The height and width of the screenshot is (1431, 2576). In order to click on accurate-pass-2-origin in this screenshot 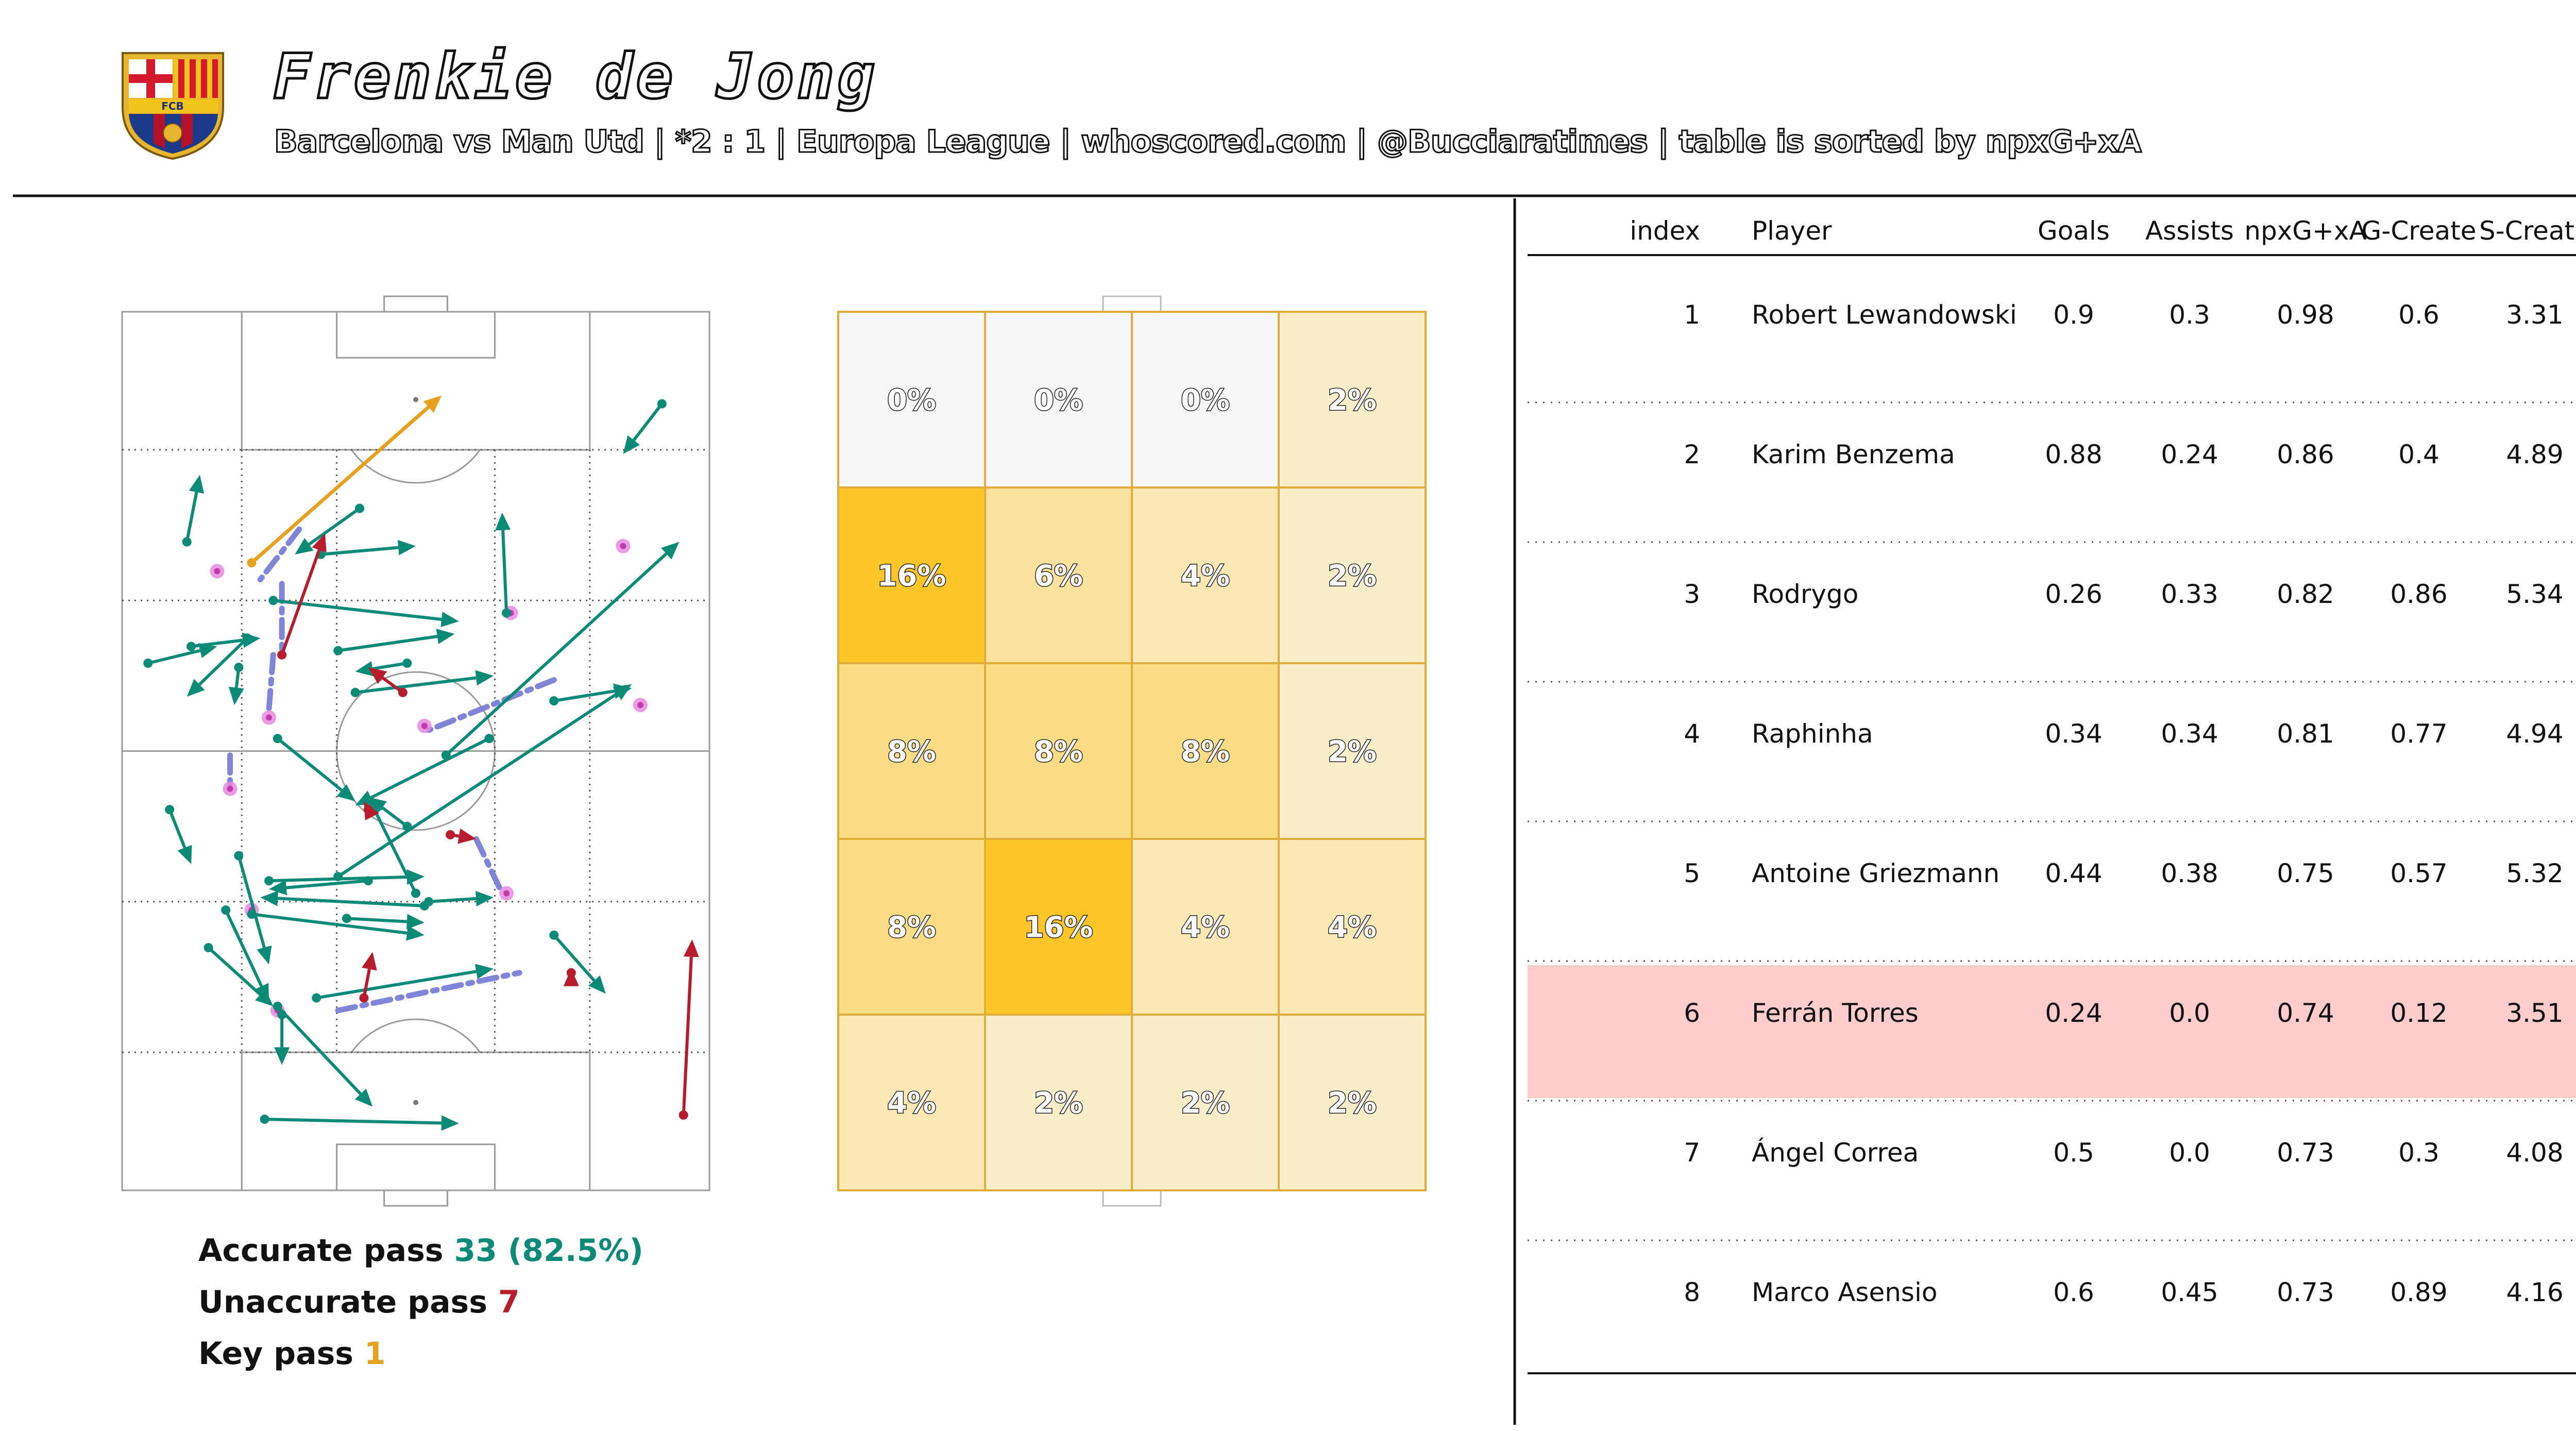, I will do `click(360, 508)`.